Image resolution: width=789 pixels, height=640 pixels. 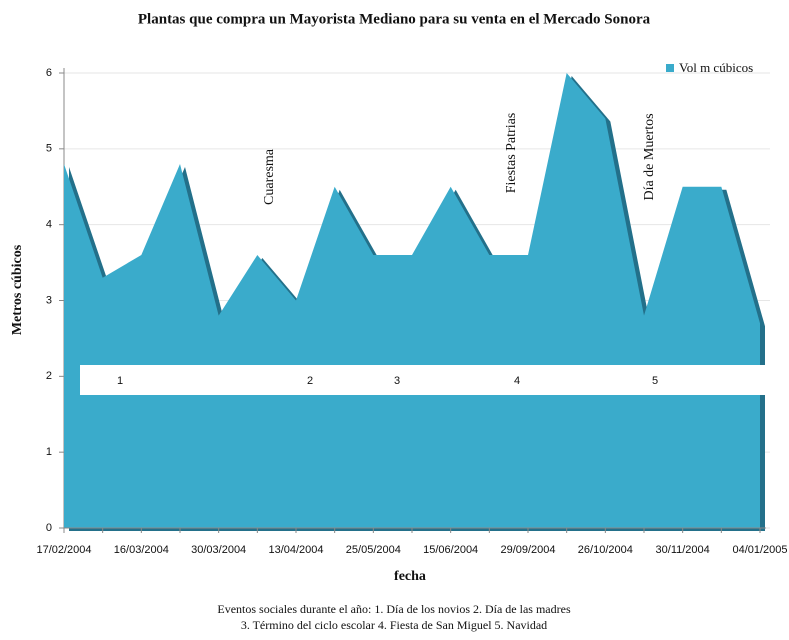 I want to click on x-tick-label: 13/04/2004, so click(x=295, y=550).